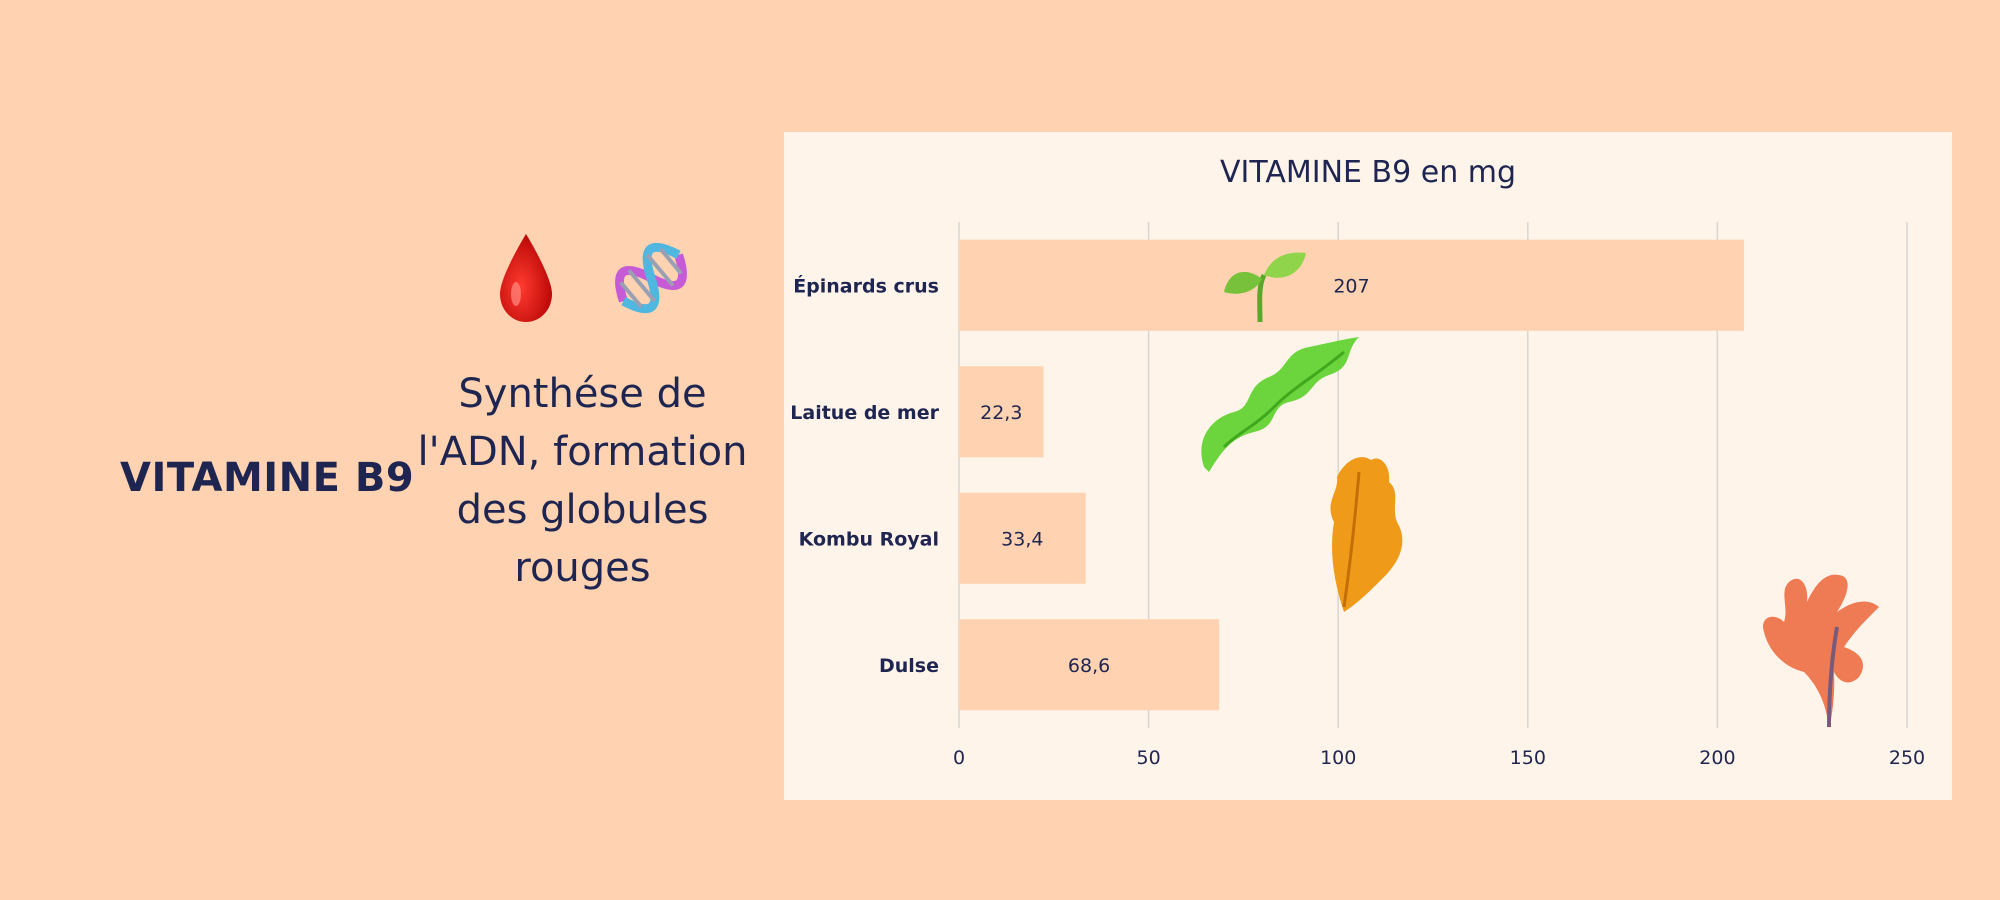 This screenshot has height=900, width=2000. I want to click on dna-icon, so click(651, 278).